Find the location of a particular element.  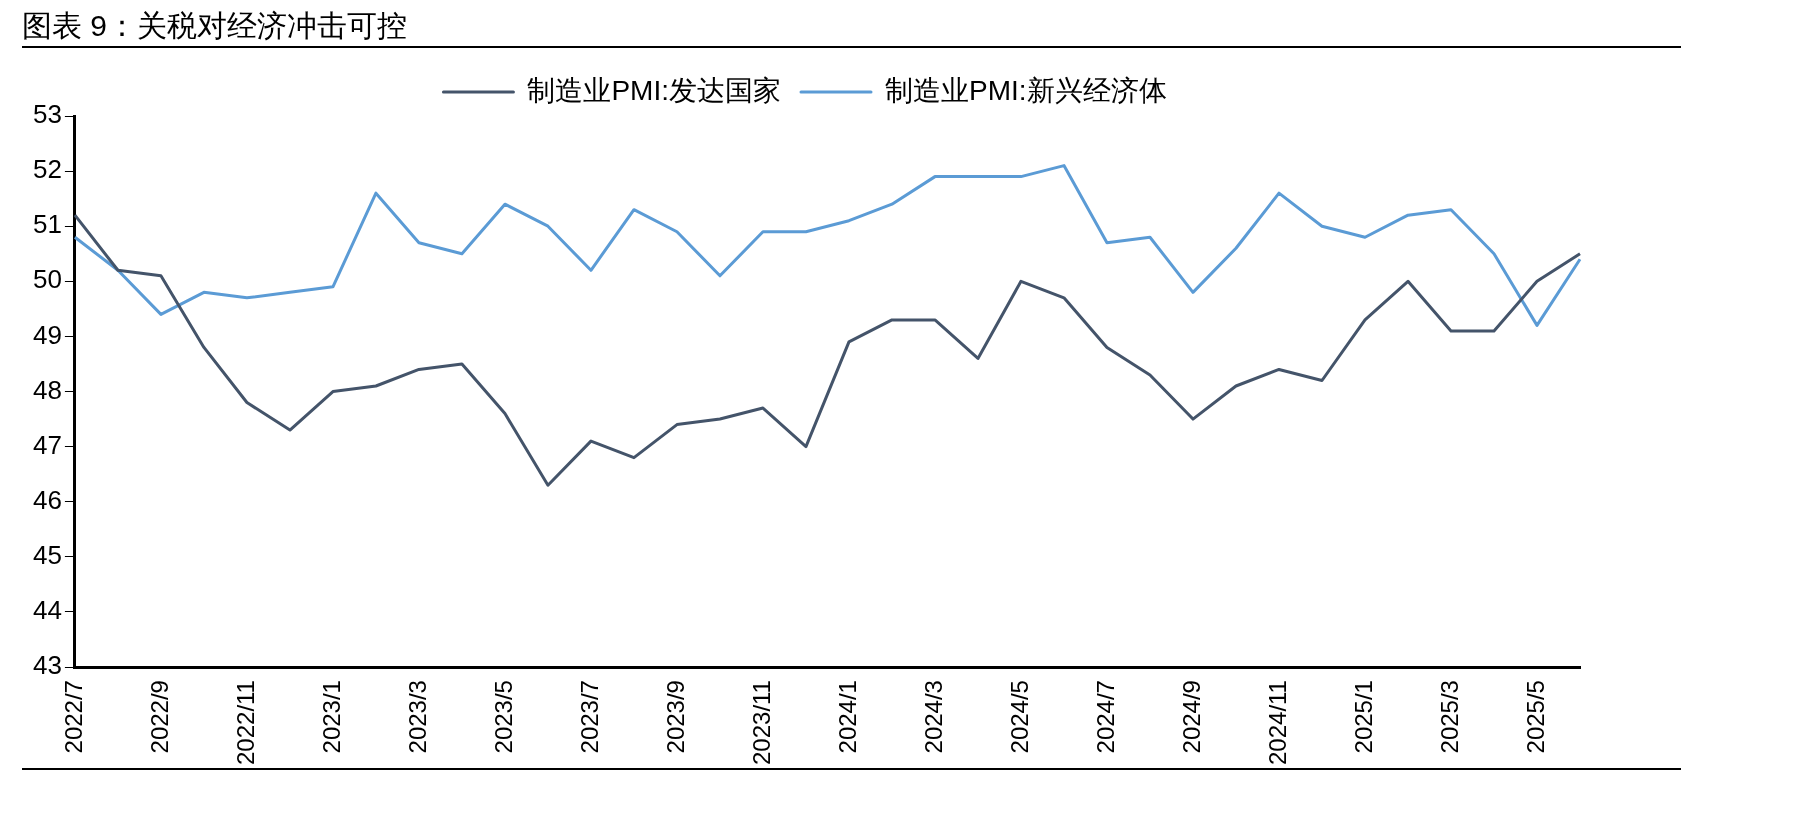

y-tick-label: 46 is located at coordinates (47, 499).